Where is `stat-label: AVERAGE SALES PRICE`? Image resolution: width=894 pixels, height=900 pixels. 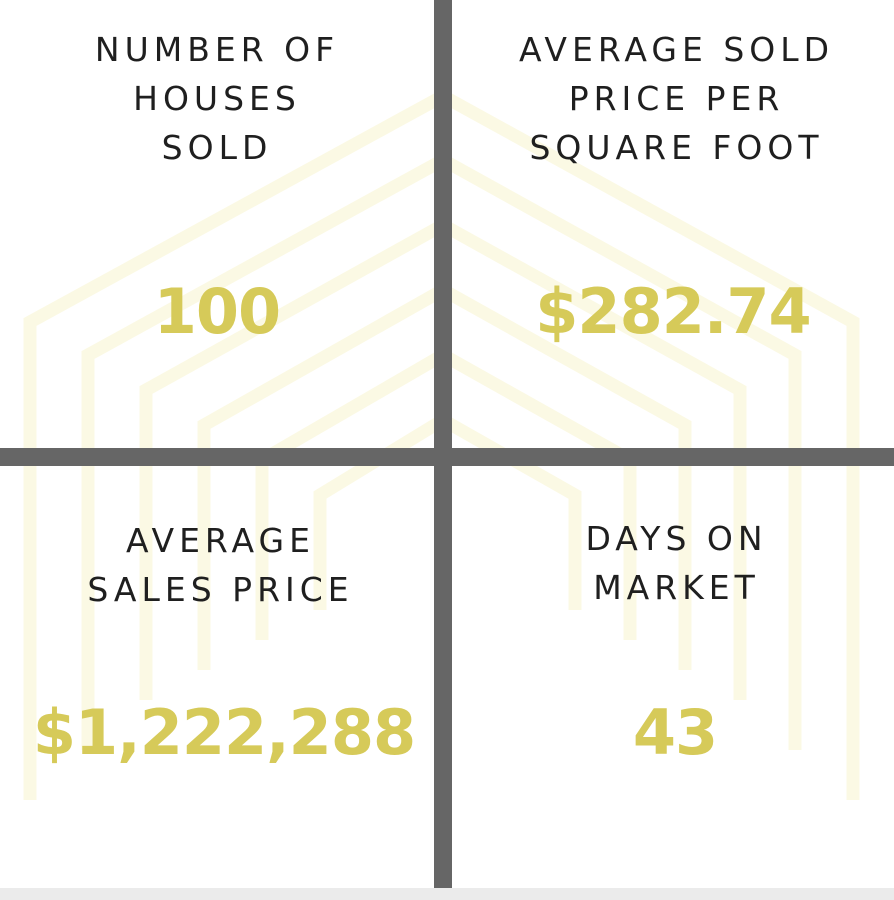
stat-label: AVERAGE SALES PRICE is located at coordinates (220, 565).